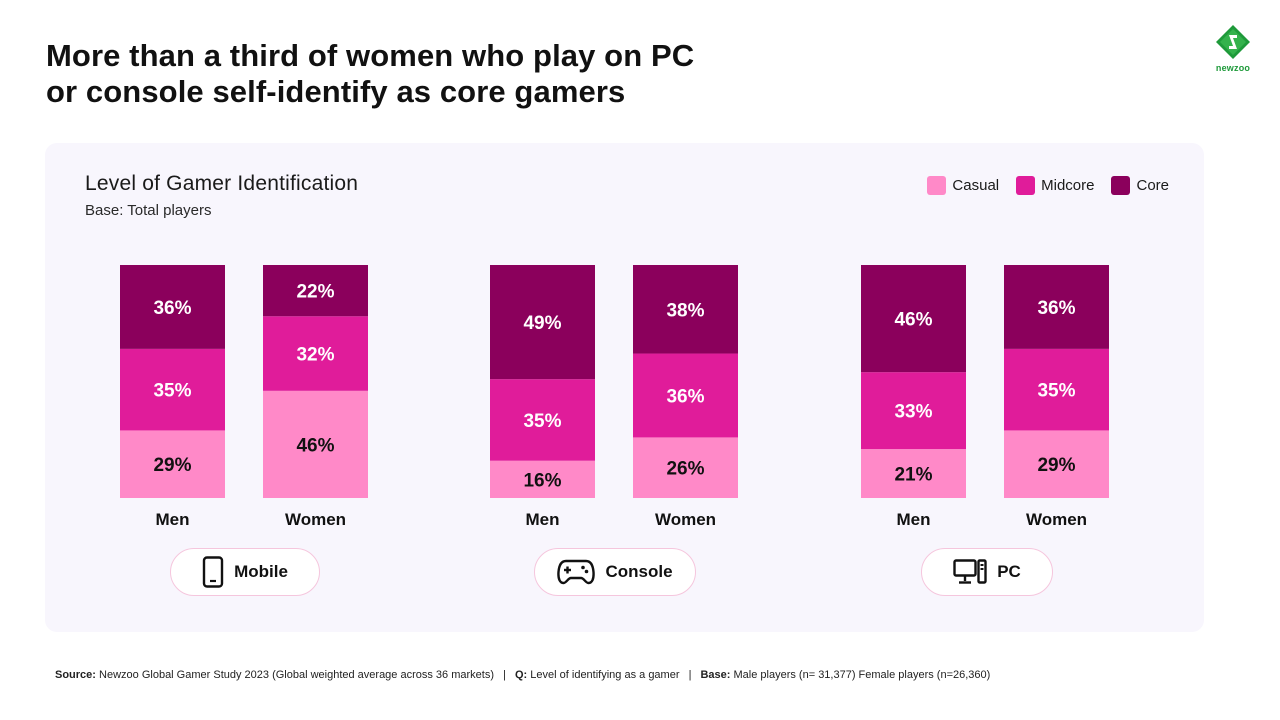 Image resolution: width=1280 pixels, height=720 pixels. I want to click on data-label: 16%, so click(542, 480).